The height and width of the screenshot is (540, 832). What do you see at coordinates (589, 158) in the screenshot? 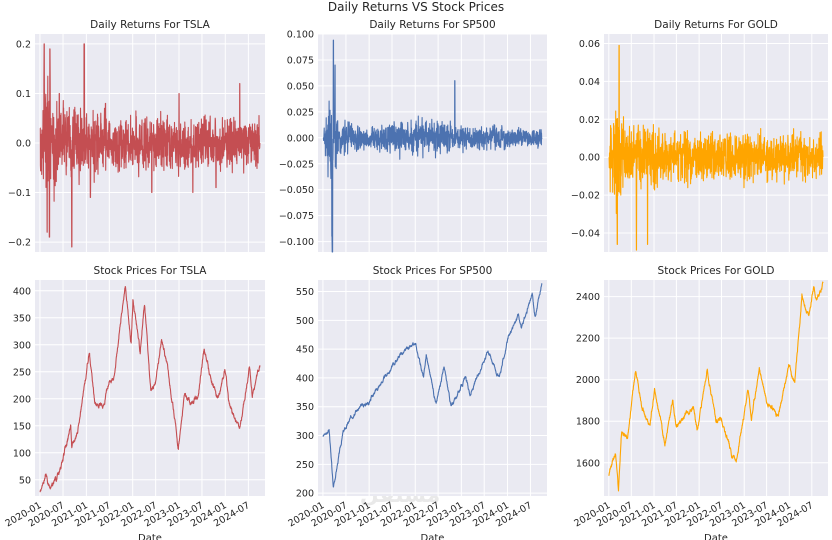
I see `y-tick-label: 0.00` at bounding box center [589, 158].